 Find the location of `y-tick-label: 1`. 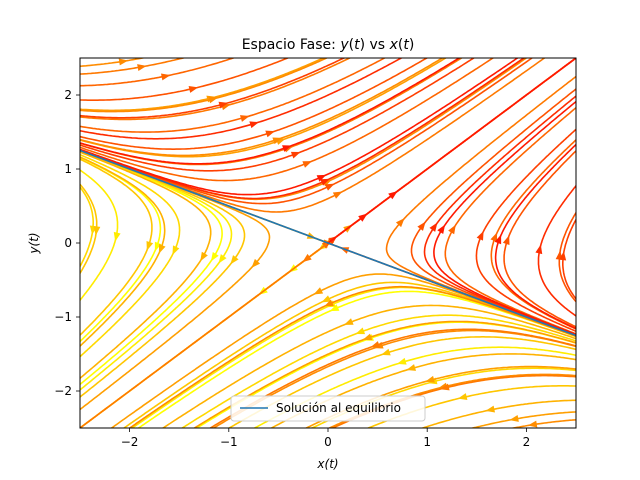

y-tick-label: 1 is located at coordinates (68, 169).